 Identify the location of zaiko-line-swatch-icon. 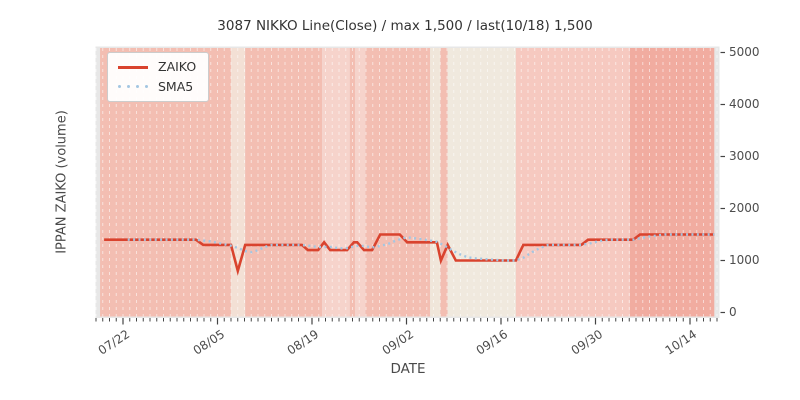
(133, 67).